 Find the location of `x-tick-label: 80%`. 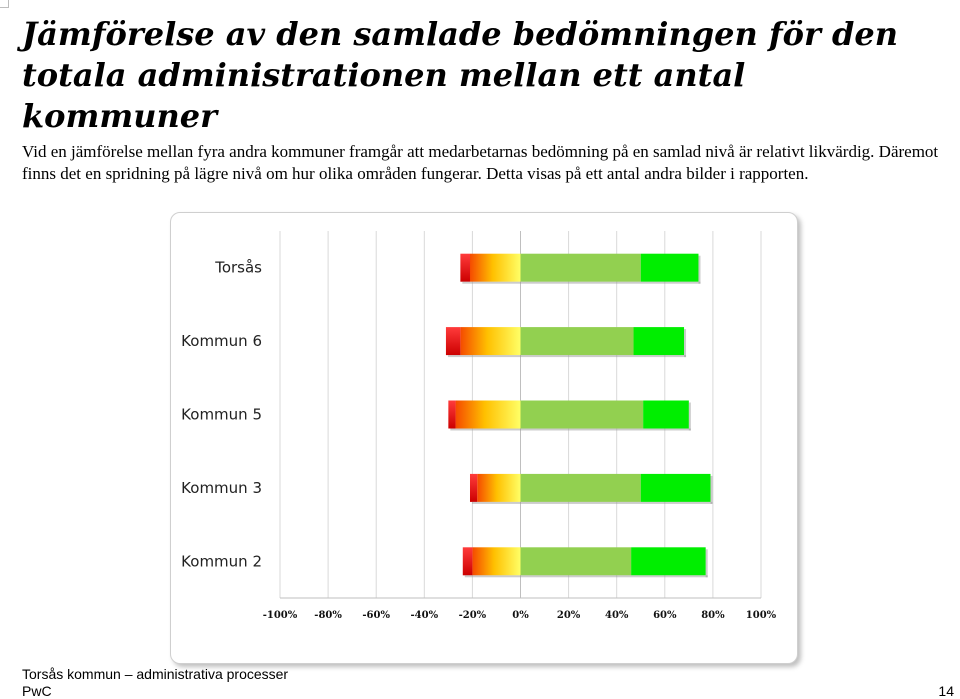

x-tick-label: 80% is located at coordinates (713, 615).